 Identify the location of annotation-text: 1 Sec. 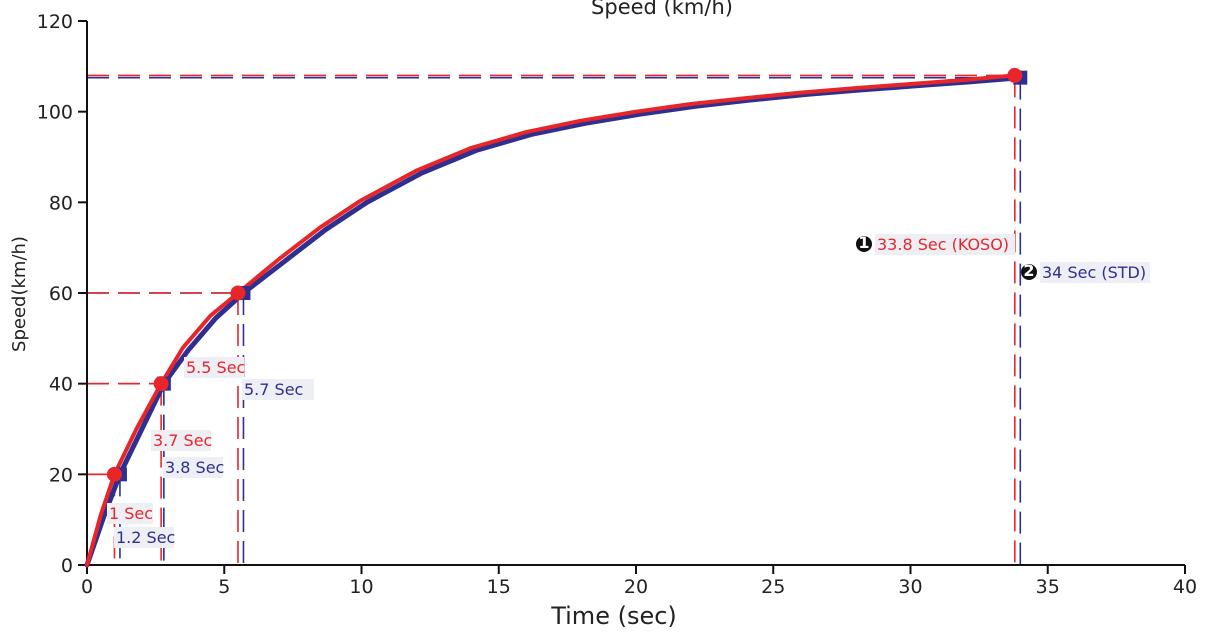
(131, 513).